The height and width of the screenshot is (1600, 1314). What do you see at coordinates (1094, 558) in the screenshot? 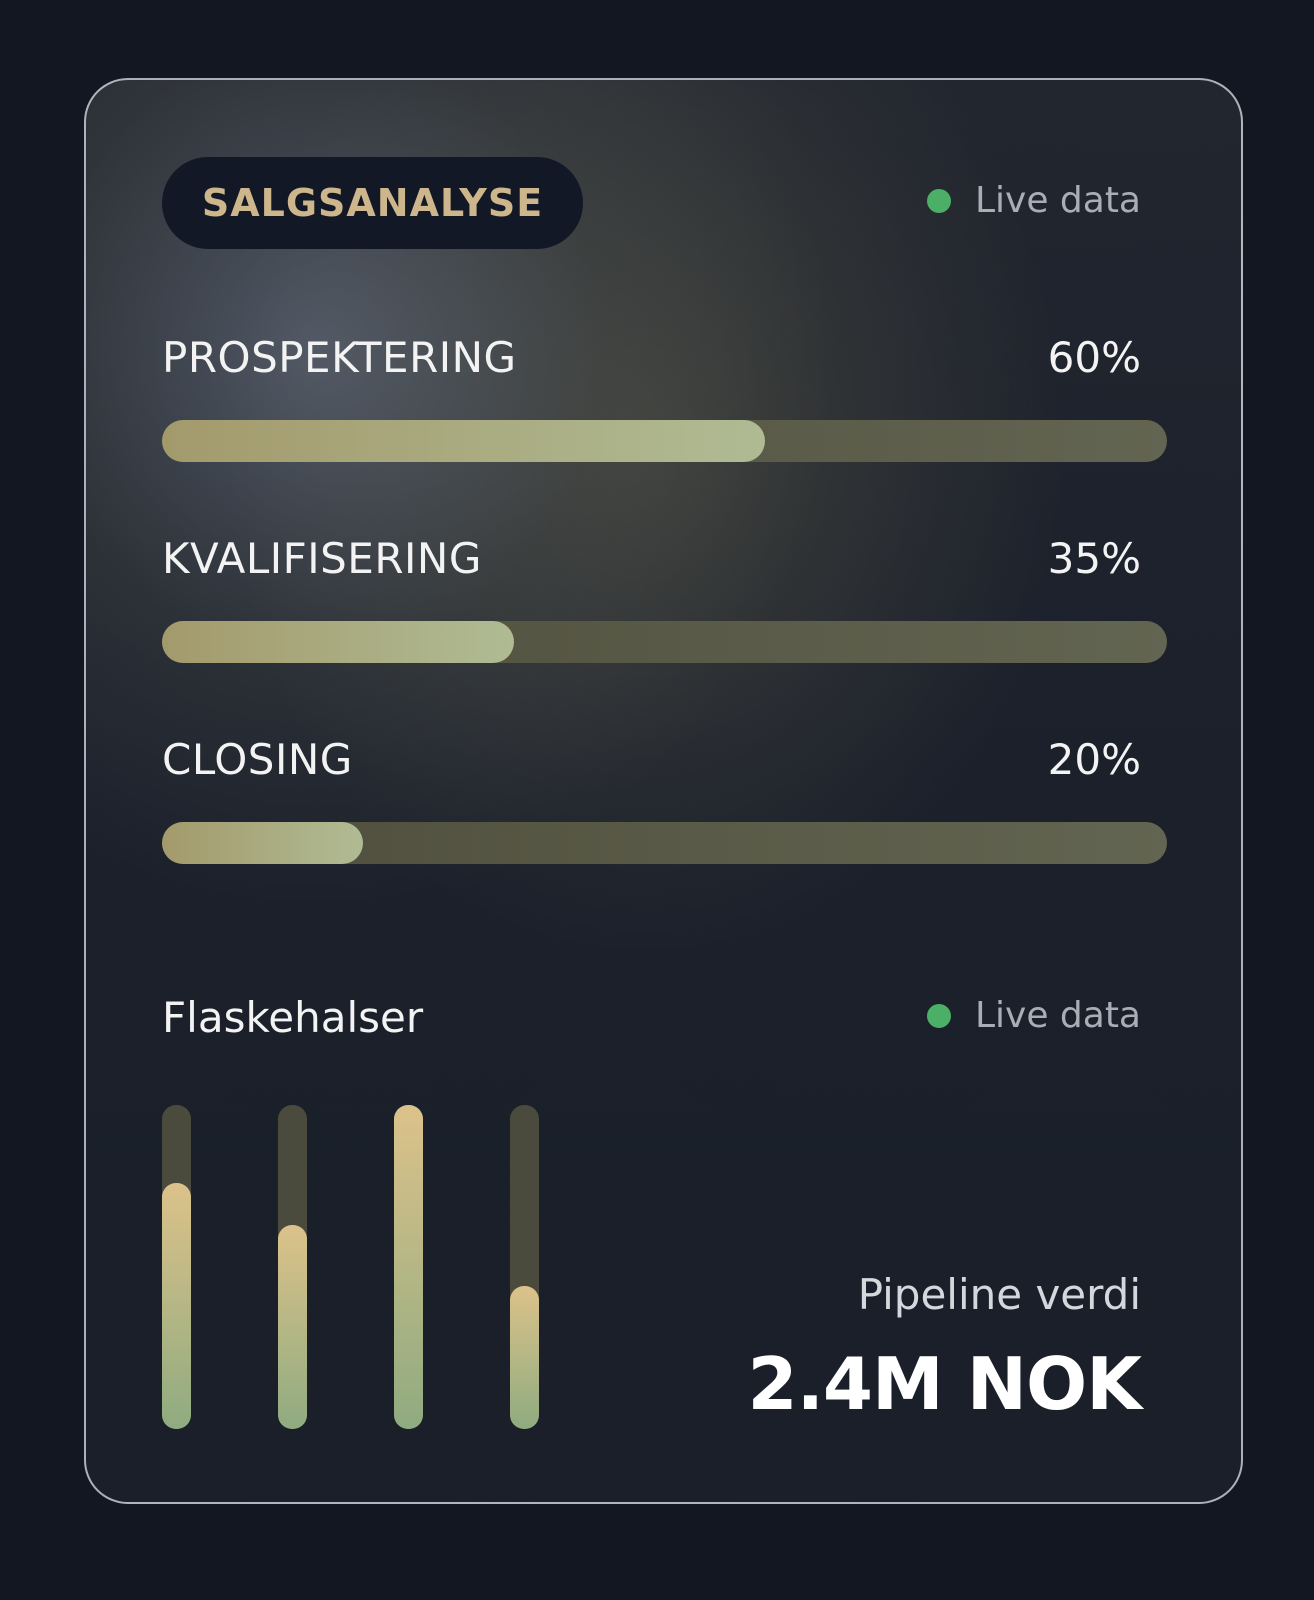
I see `stage-percent: 35%` at bounding box center [1094, 558].